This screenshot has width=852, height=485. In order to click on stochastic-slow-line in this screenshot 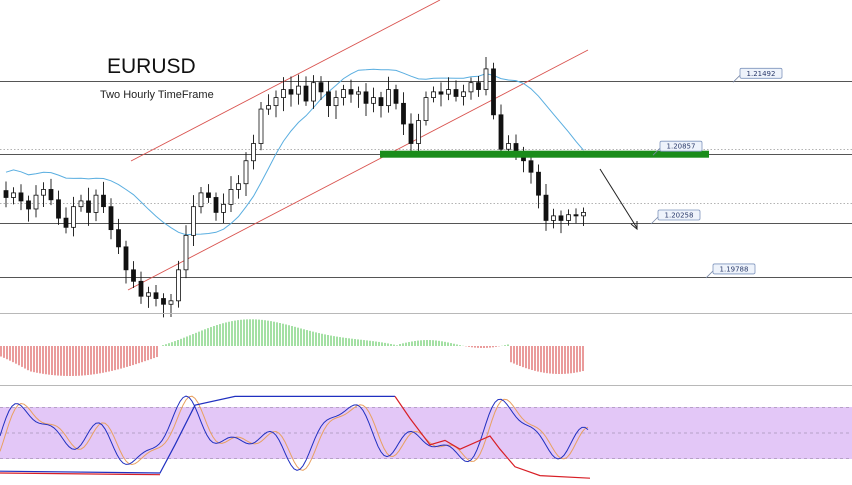, I will do `click(294, 433)`.